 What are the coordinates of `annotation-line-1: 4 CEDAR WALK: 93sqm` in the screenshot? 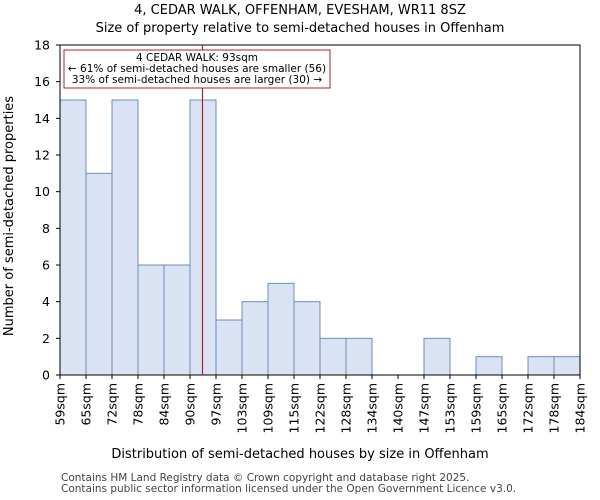 It's located at (197, 58).